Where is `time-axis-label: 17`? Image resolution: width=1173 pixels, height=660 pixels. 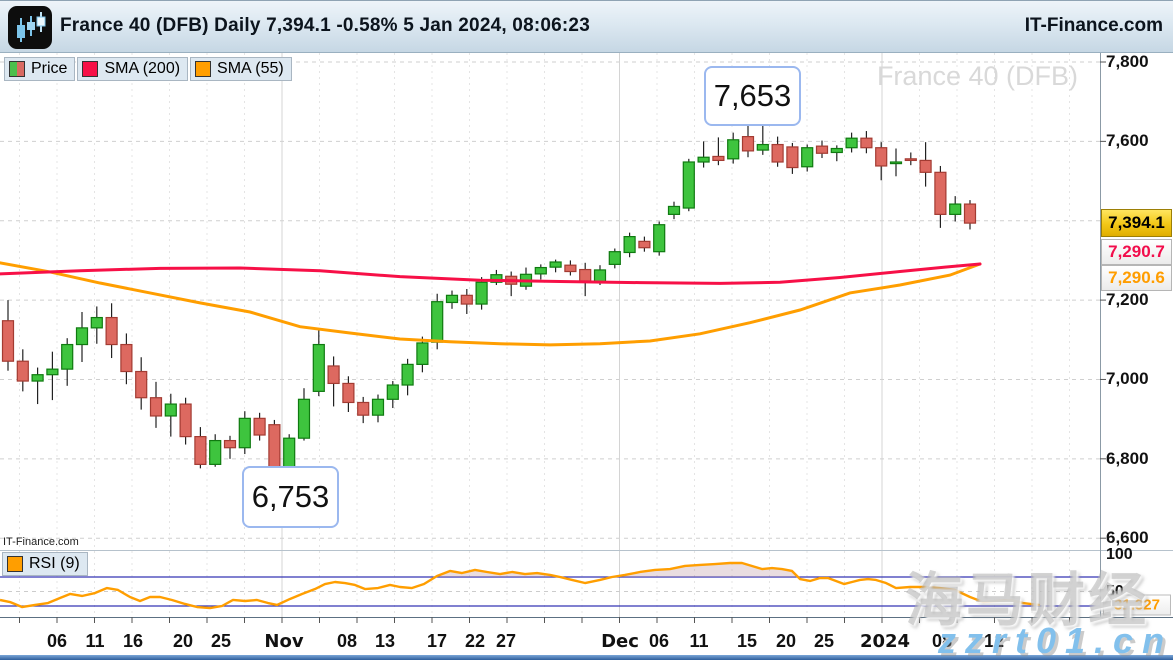
time-axis-label: 17 is located at coordinates (437, 641).